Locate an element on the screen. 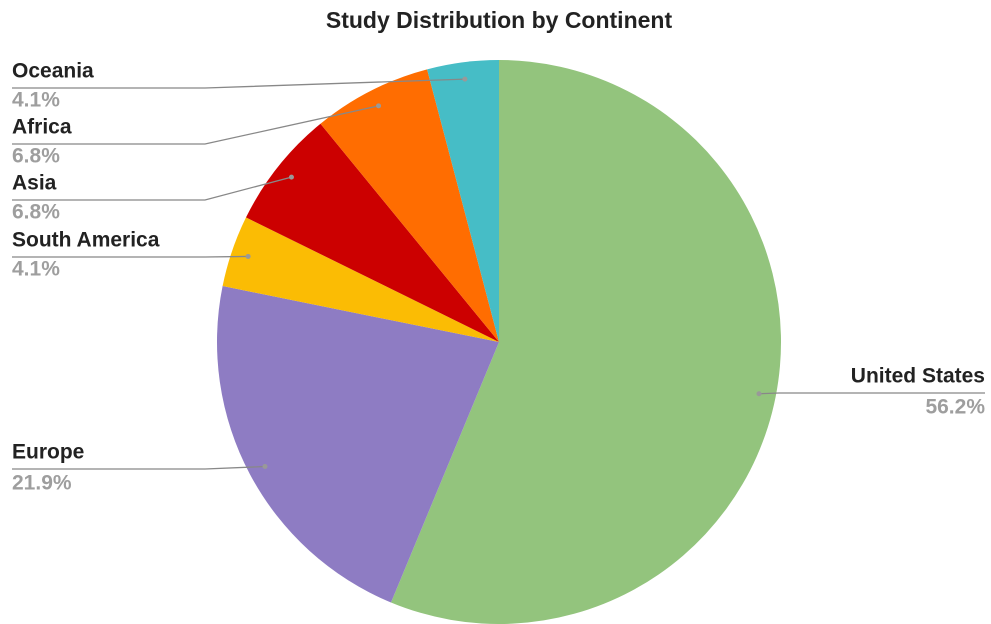 Image resolution: width=991 pixels, height=624 pixels. slice-value-label: 56.2% is located at coordinates (955, 407).